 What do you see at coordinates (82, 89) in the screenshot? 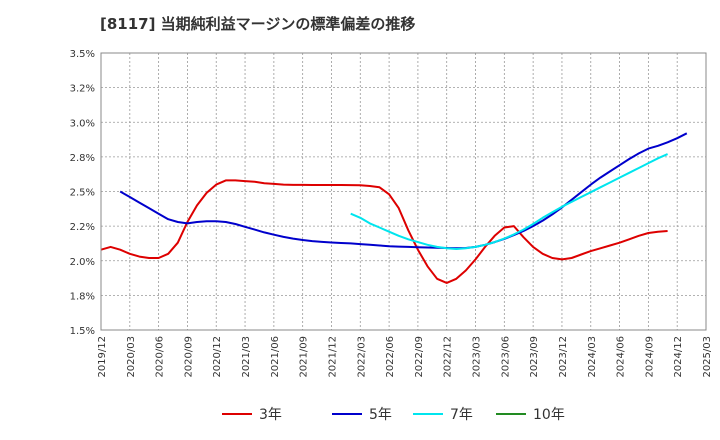
I see `y-tick-label: 3.2%` at bounding box center [82, 89].